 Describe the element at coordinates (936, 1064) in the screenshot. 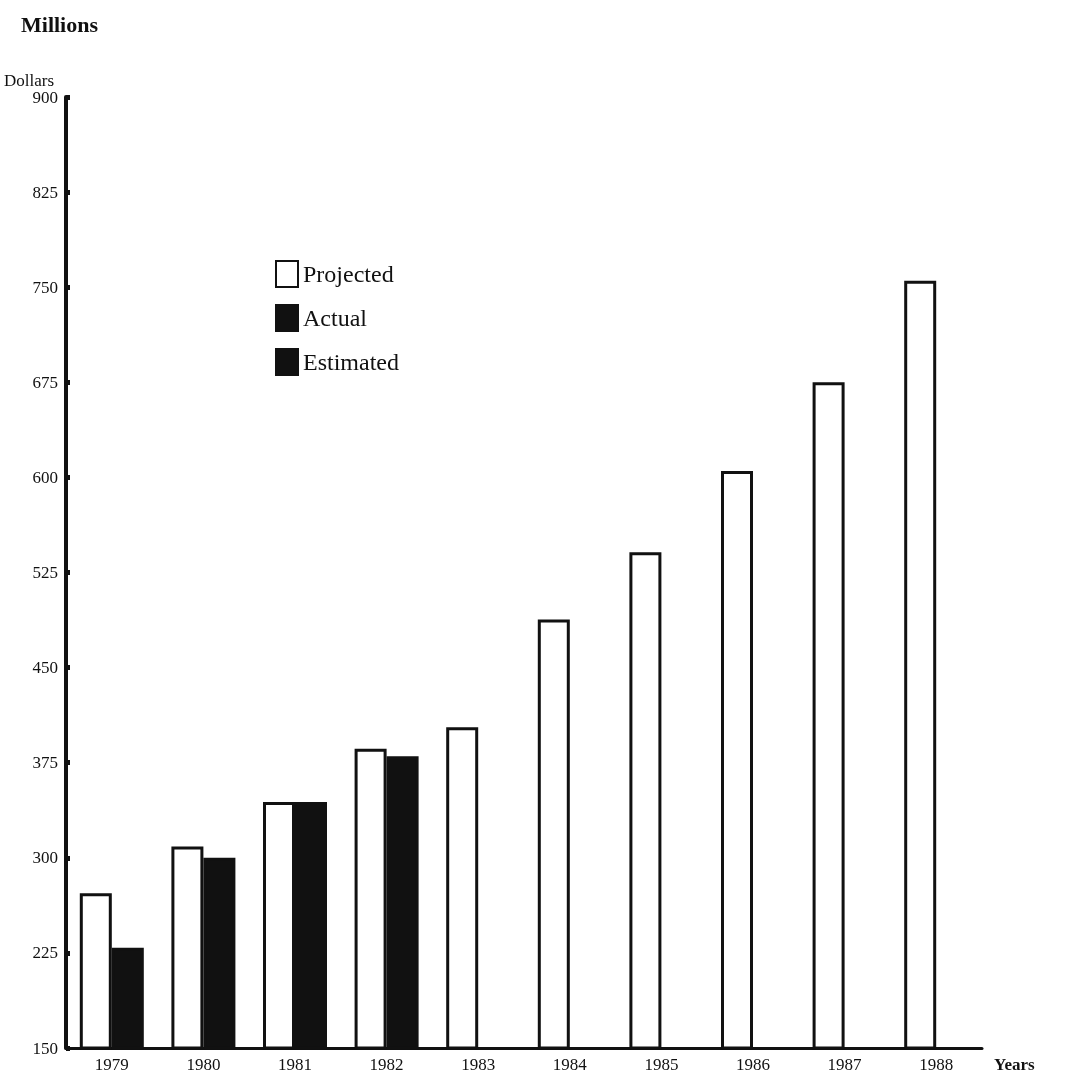

I see `x-tick-label: 1988` at that location.